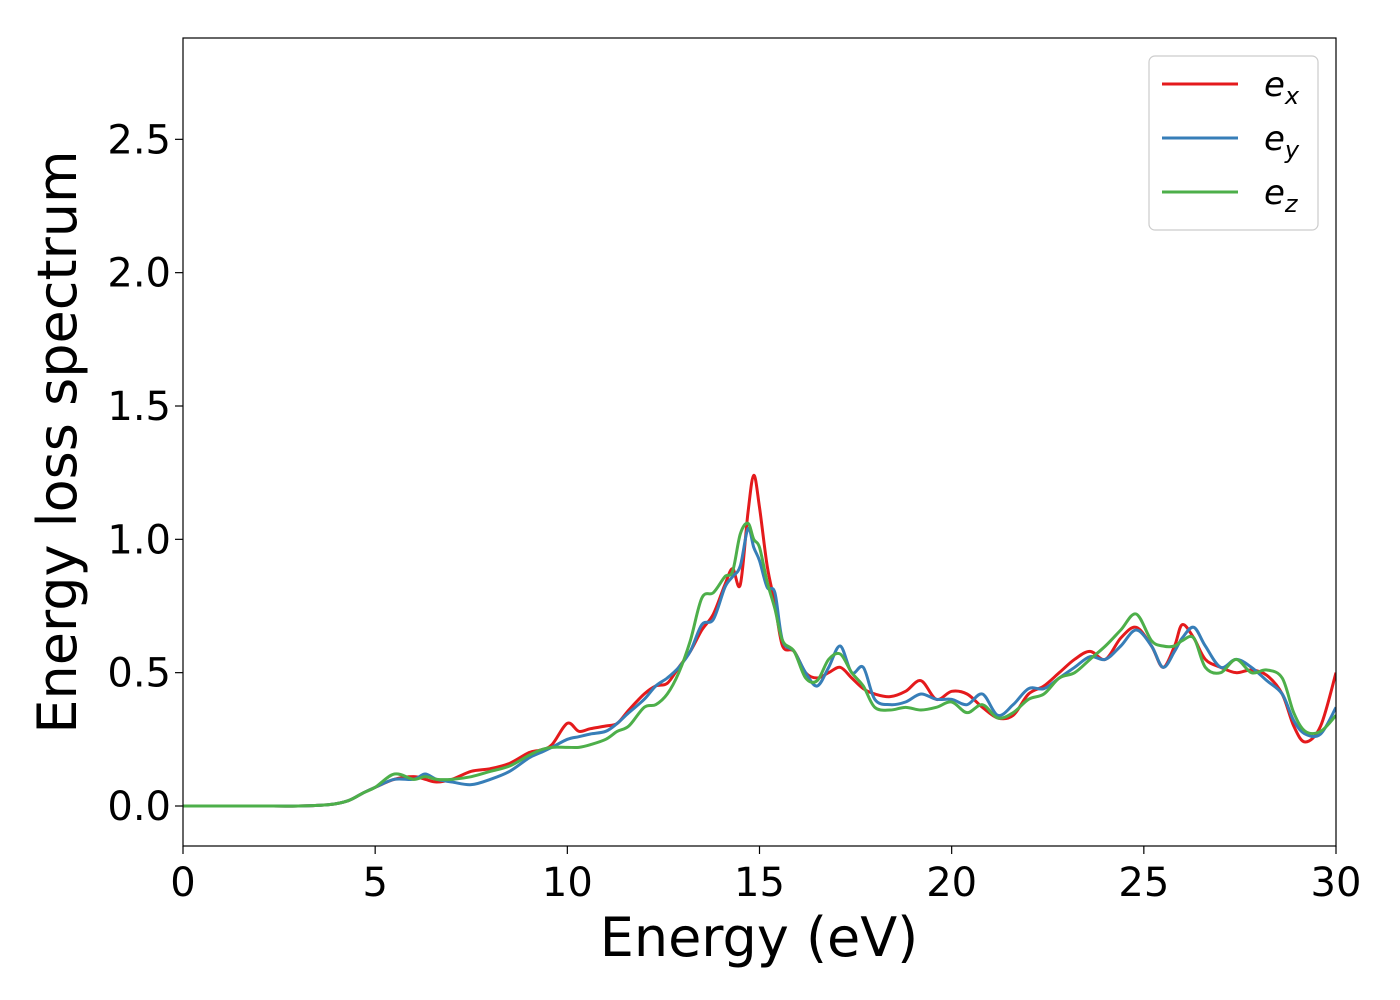 The width and height of the screenshot is (1400, 1000). What do you see at coordinates (139, 674) in the screenshot?
I see `y-tick-label: 0.5` at bounding box center [139, 674].